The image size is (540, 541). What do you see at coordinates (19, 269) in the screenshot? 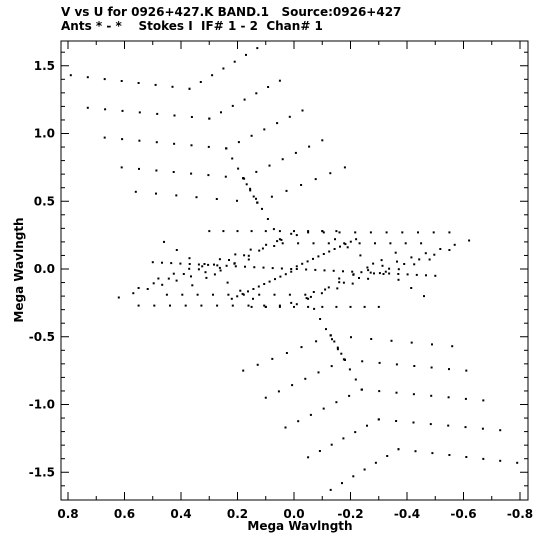
I see `y-axis-title: Mega Wavlngth` at bounding box center [19, 269].